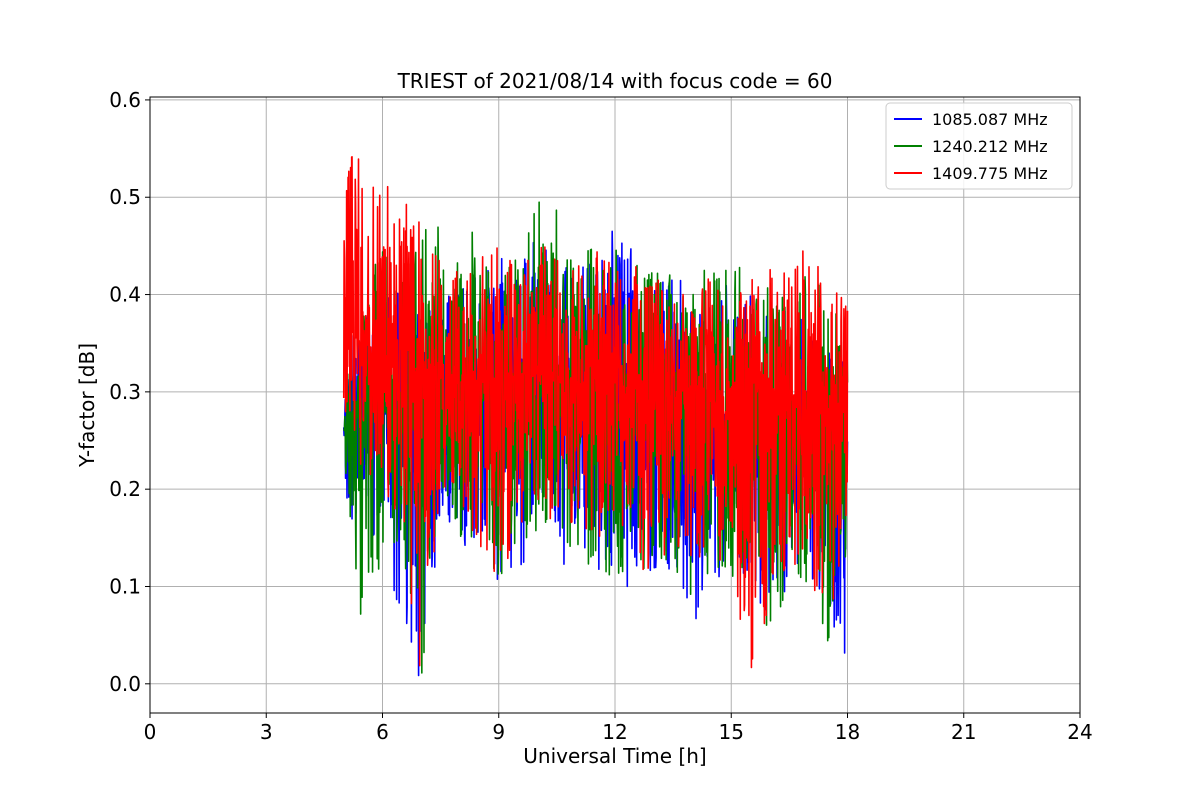  What do you see at coordinates (498, 732) in the screenshot?
I see `x-tick-label: 9` at bounding box center [498, 732].